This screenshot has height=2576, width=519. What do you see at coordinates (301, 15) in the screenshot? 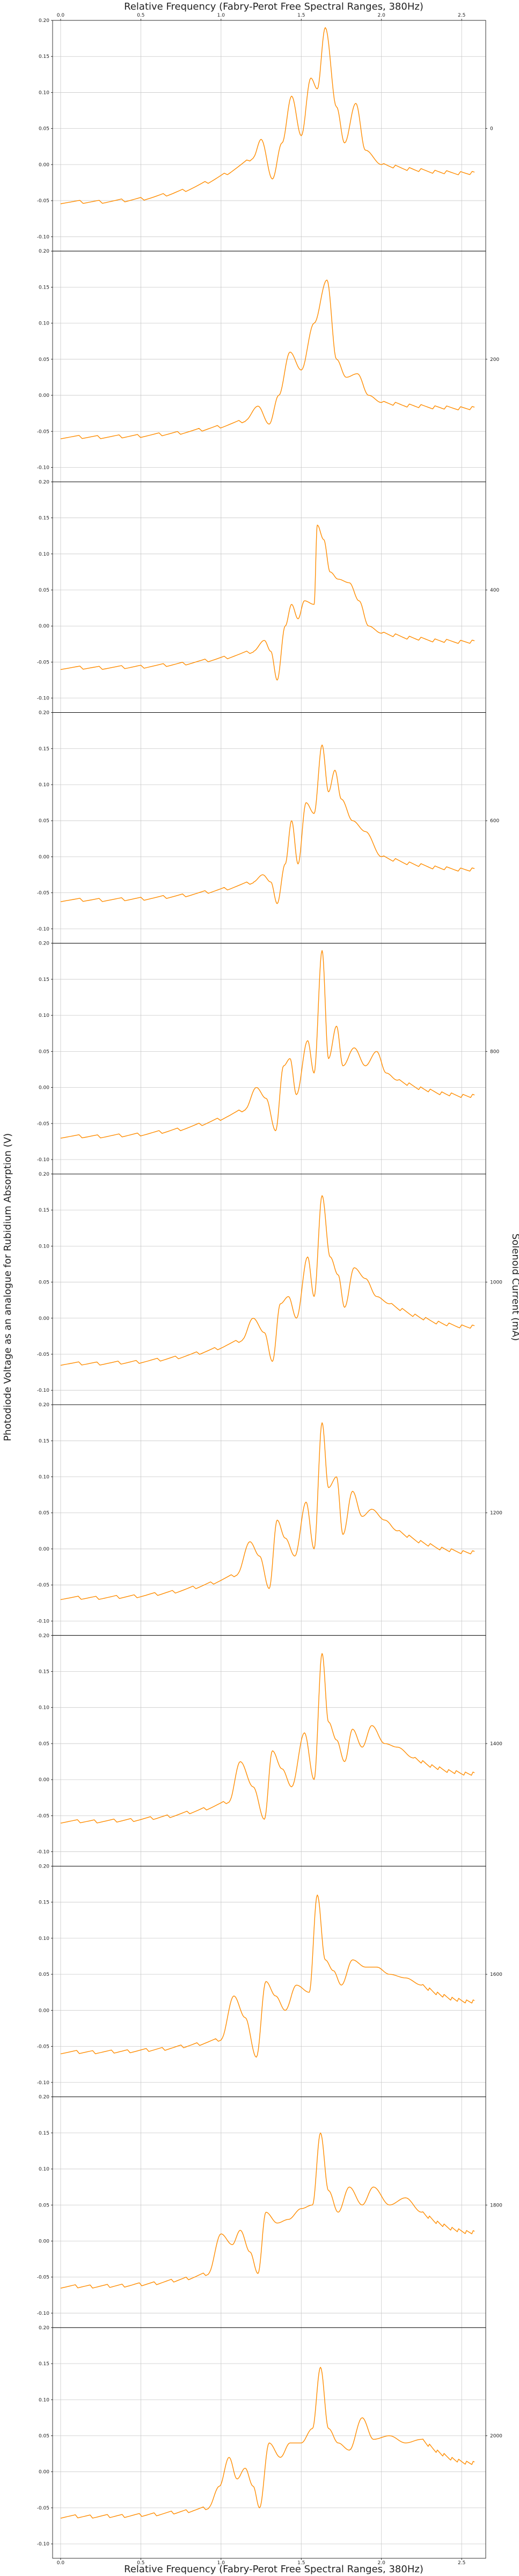
I see `x-tick-label-top: 1.5` at bounding box center [301, 15].